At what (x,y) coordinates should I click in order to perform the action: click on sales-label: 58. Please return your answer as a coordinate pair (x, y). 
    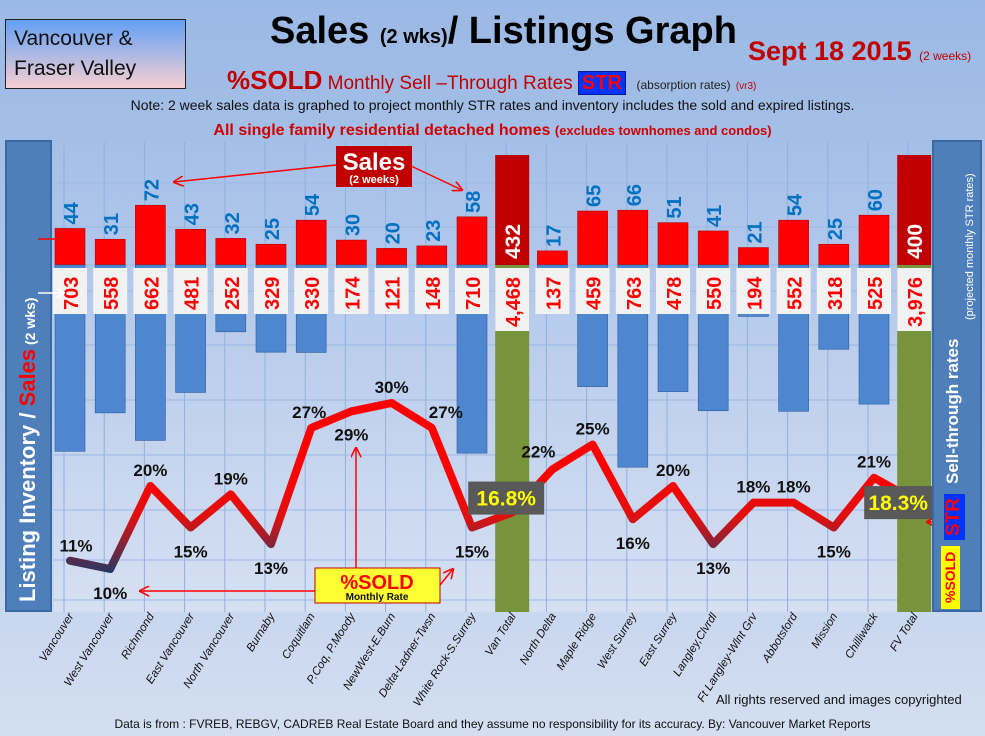
    Looking at the image, I should click on (474, 202).